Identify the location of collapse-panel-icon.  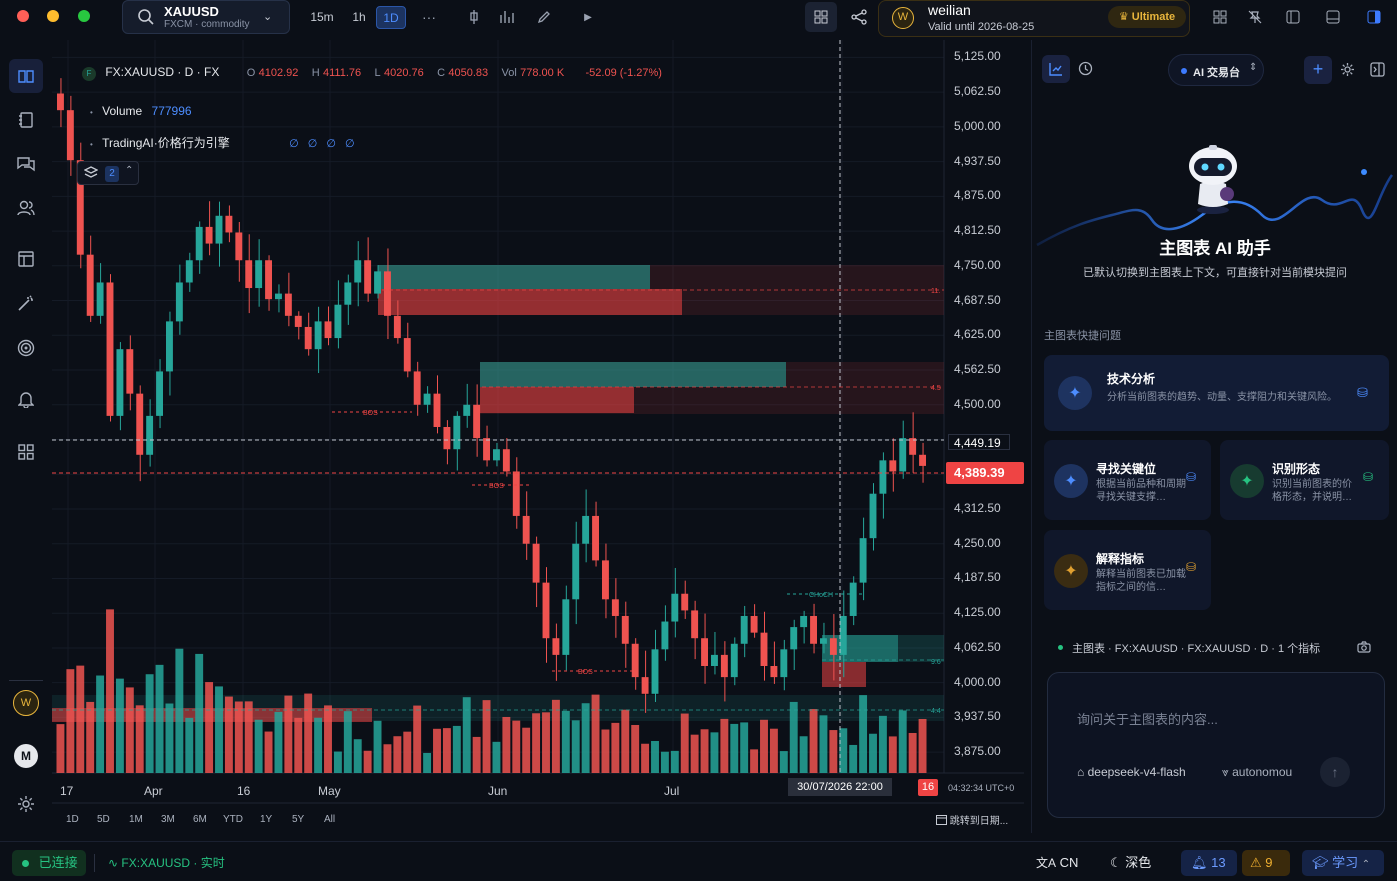
(1377, 72).